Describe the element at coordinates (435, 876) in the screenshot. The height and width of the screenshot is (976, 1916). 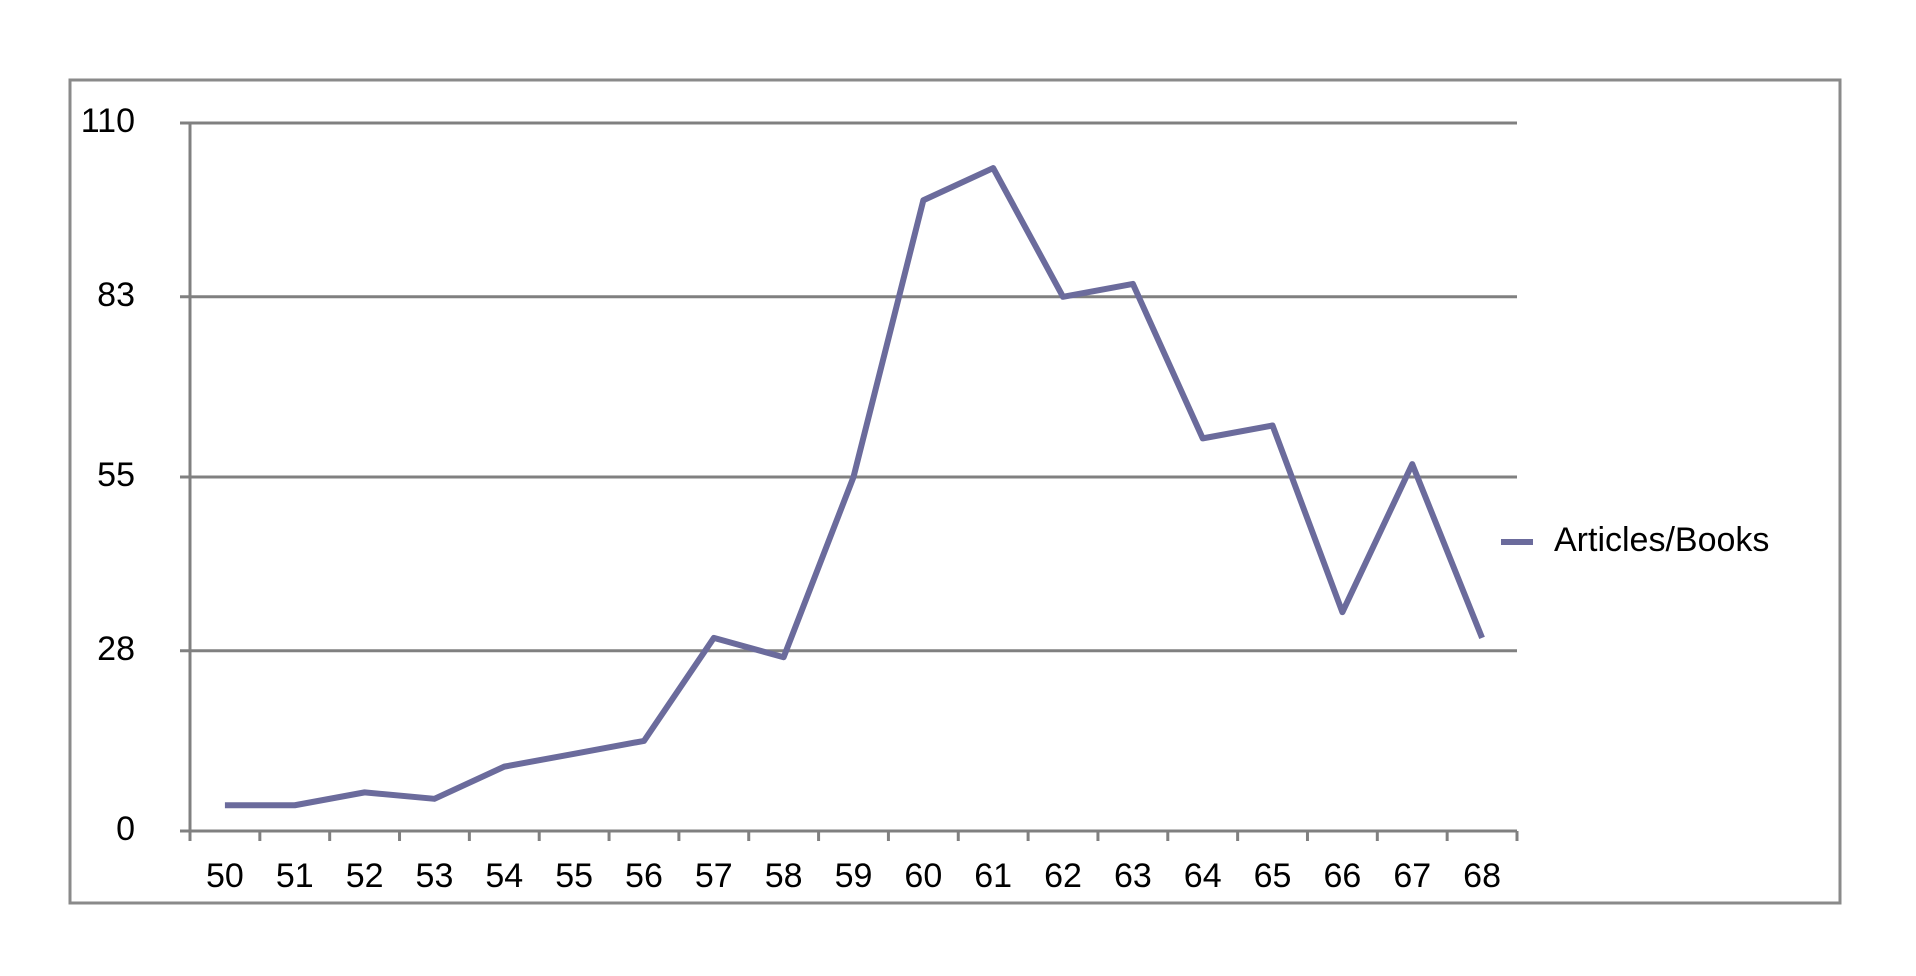
I see `x-tick-label: 53` at that location.